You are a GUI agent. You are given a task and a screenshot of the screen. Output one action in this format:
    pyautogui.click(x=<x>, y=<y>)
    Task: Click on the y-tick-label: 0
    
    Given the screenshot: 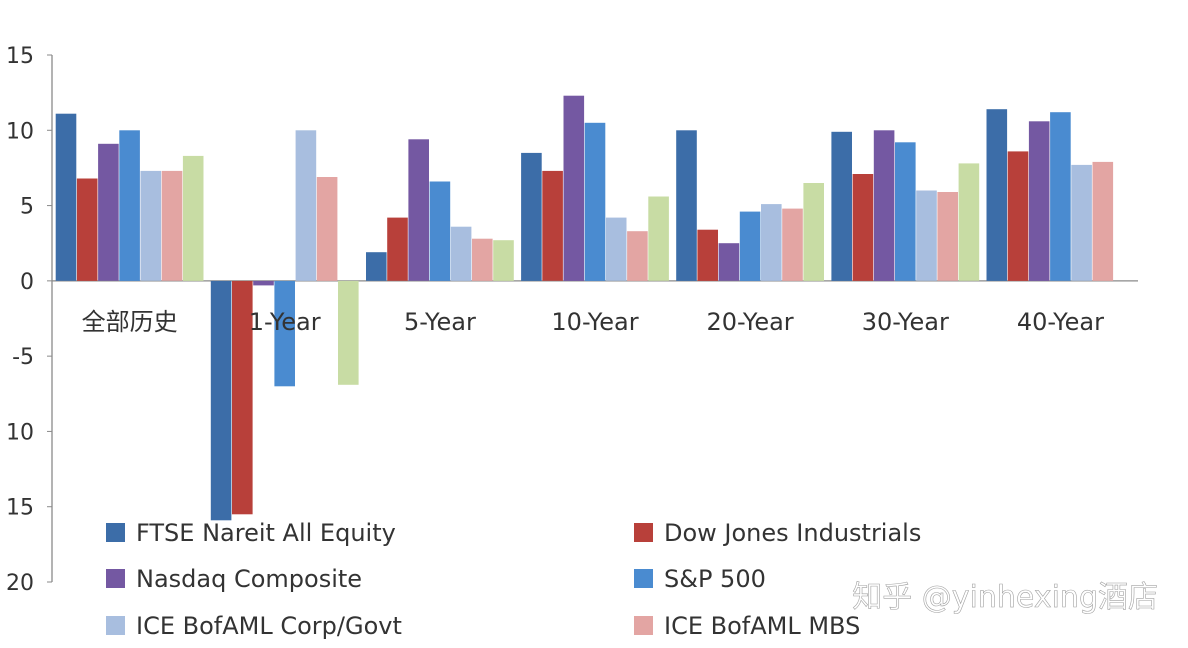 What is the action you would take?
    pyautogui.click(x=27, y=282)
    